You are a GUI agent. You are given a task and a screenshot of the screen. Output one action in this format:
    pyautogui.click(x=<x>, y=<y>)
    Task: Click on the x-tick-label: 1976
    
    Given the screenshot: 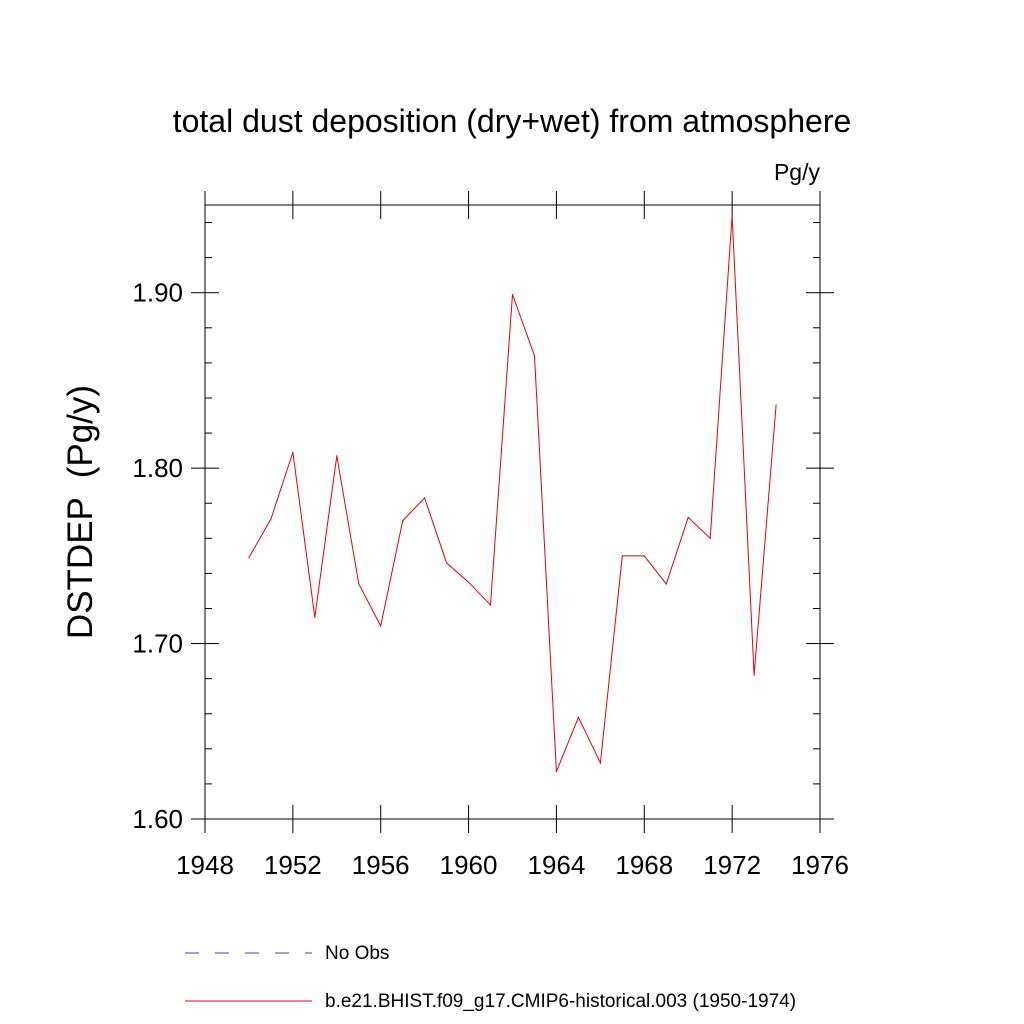 What is the action you would take?
    pyautogui.click(x=820, y=865)
    